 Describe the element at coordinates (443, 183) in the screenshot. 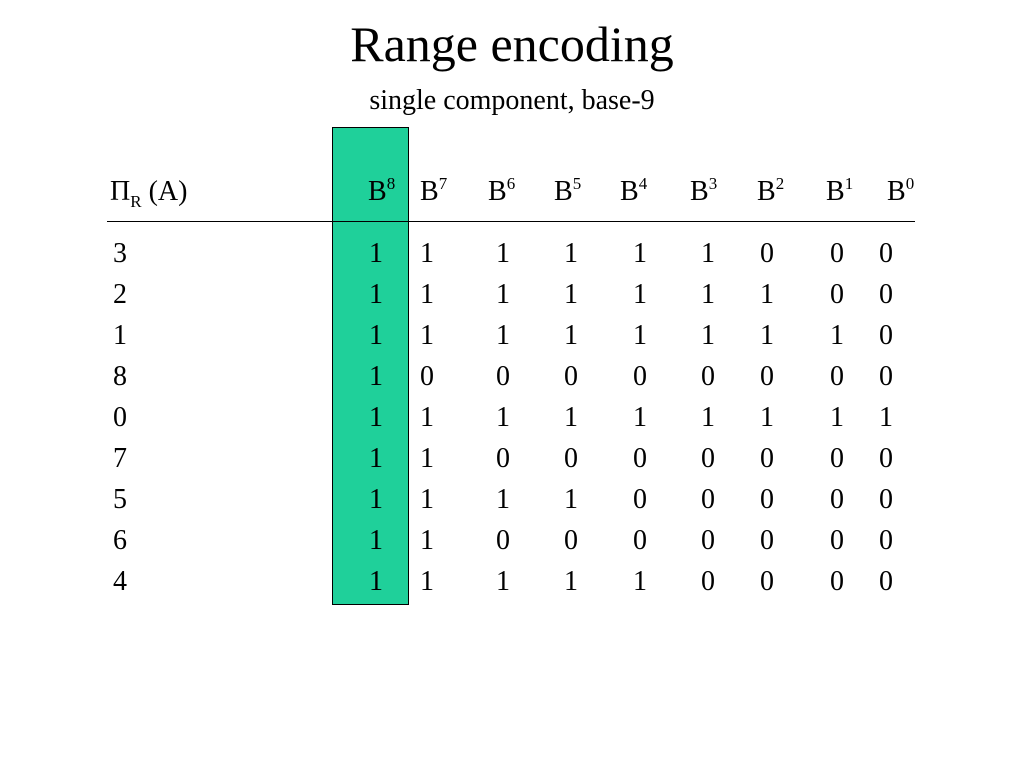

I see `column-header-exponent: 7` at that location.